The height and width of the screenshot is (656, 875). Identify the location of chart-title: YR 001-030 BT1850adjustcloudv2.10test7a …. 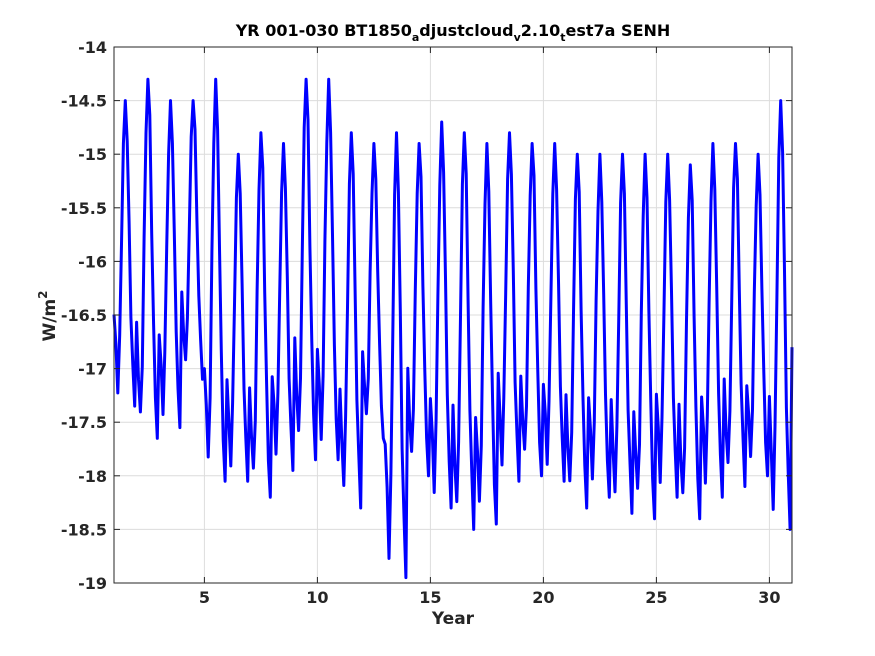
(453, 32).